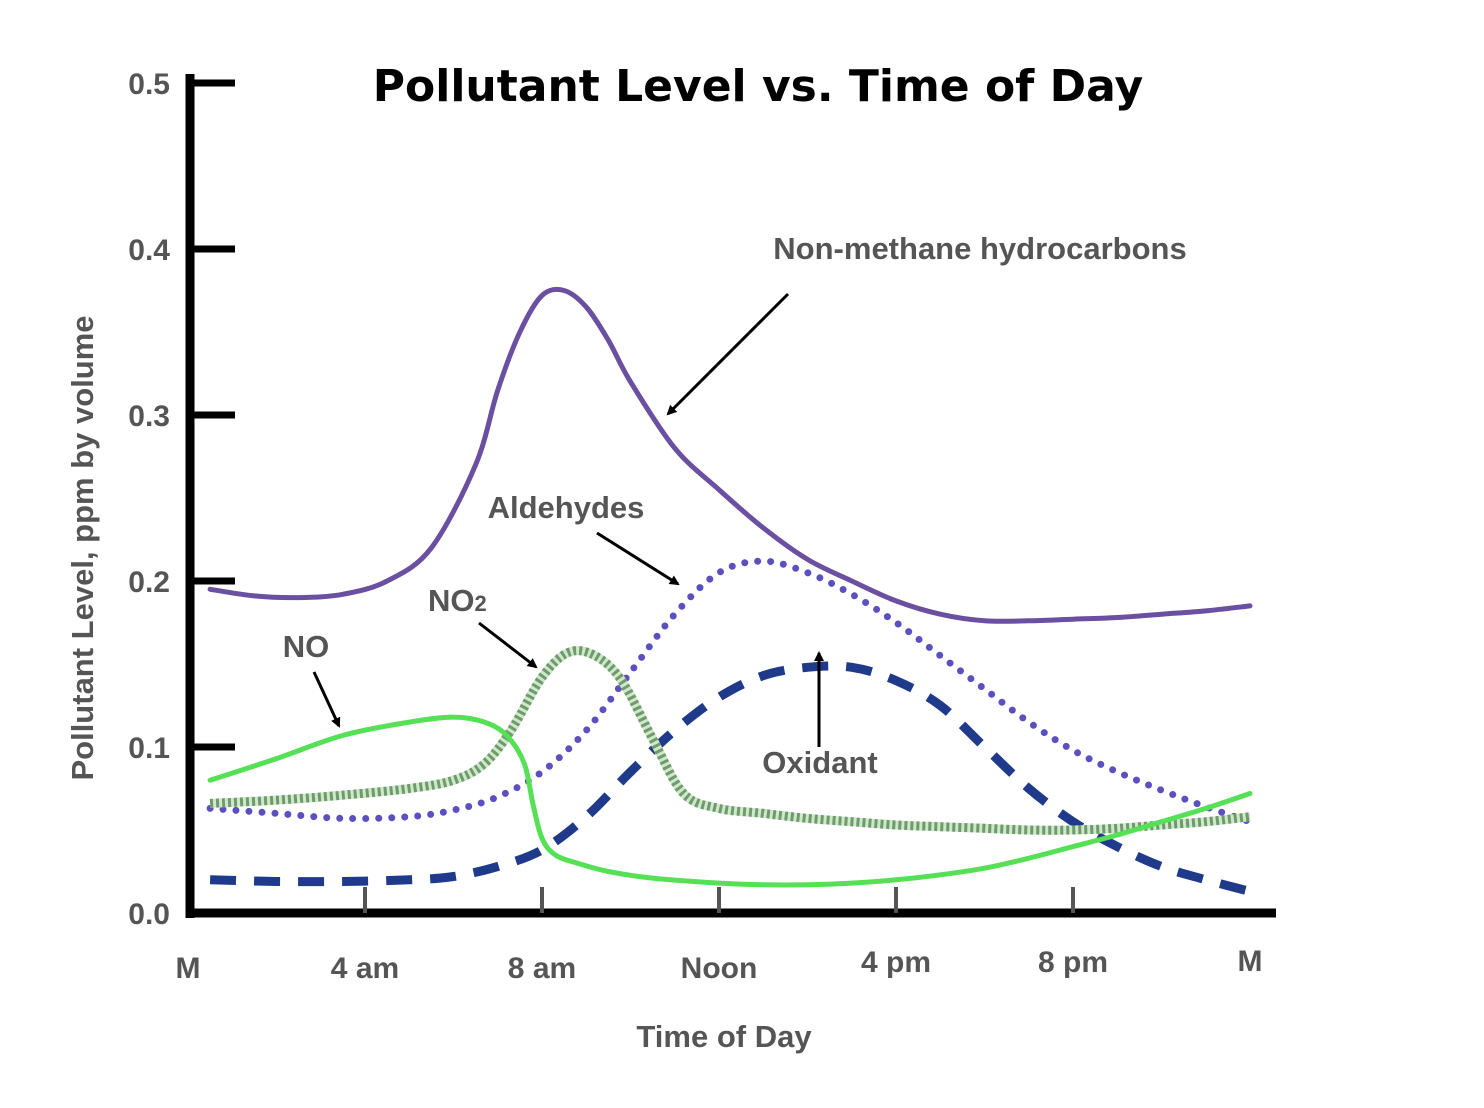 The image size is (1484, 1108). I want to click on x-tick-label: 4 am, so click(365, 968).